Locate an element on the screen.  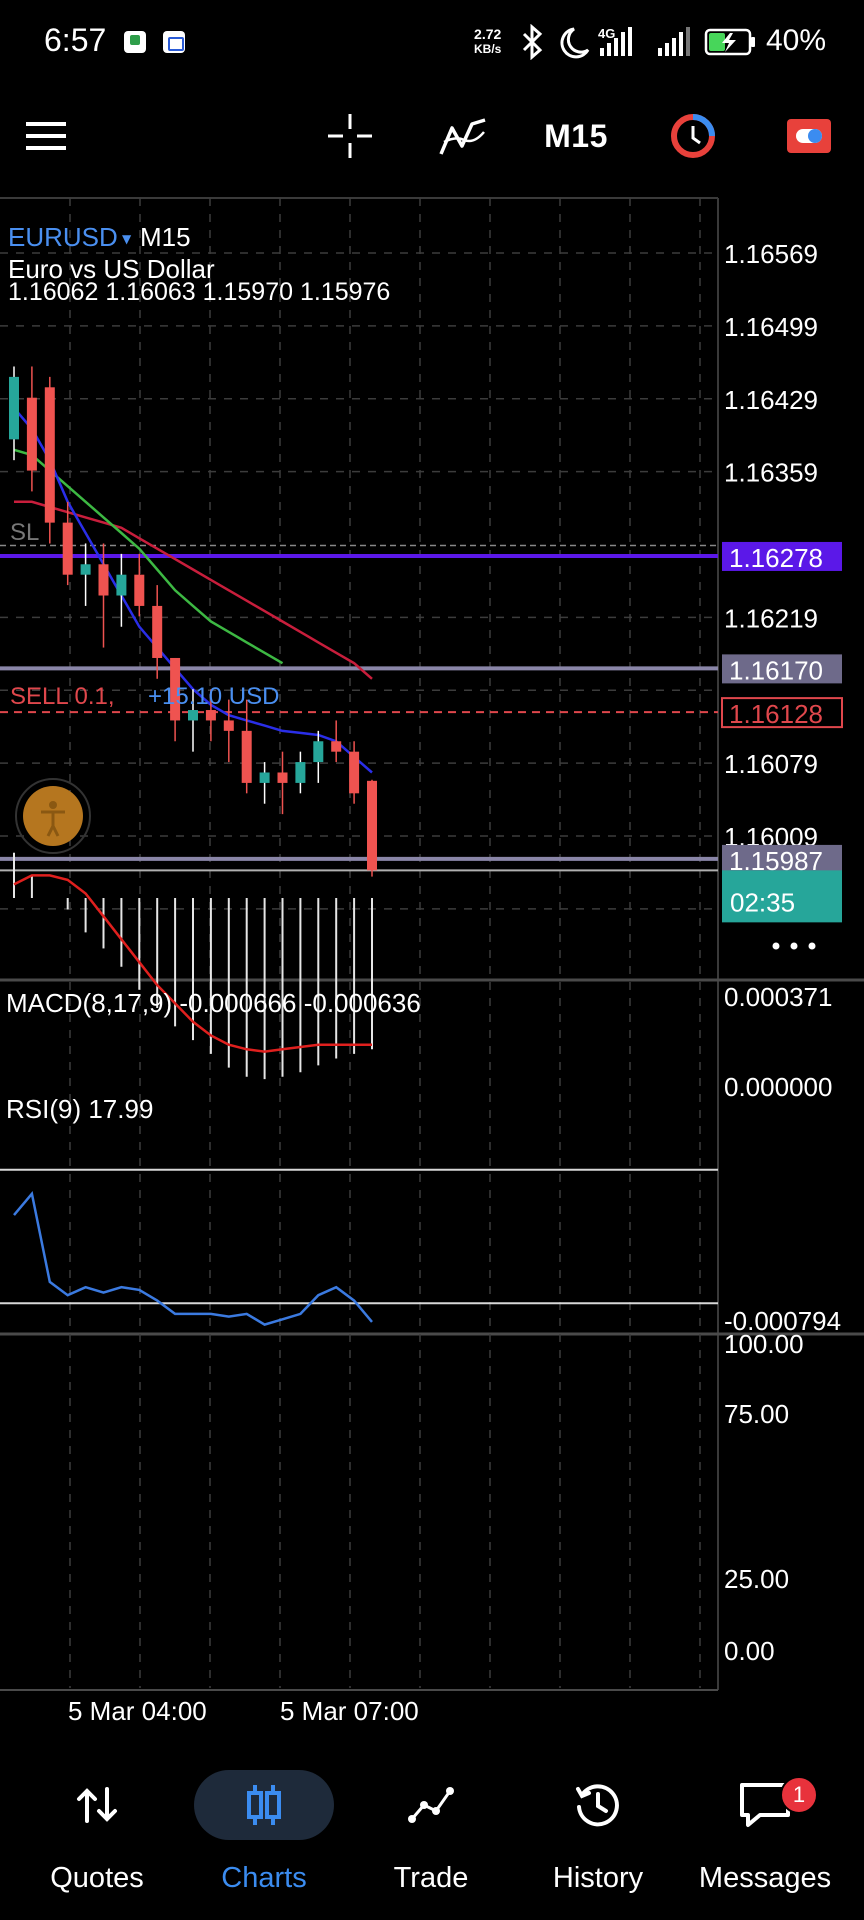
status-icons: 4G is located at coordinates (638, 42).